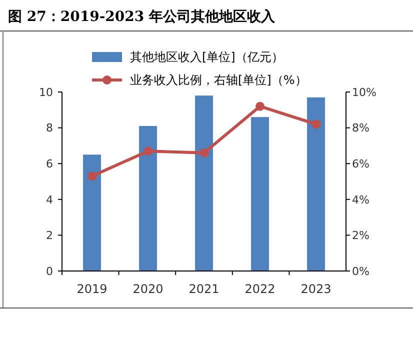 This screenshot has height=349, width=413. I want to click on y2-tick-label: 2%, so click(361, 235).